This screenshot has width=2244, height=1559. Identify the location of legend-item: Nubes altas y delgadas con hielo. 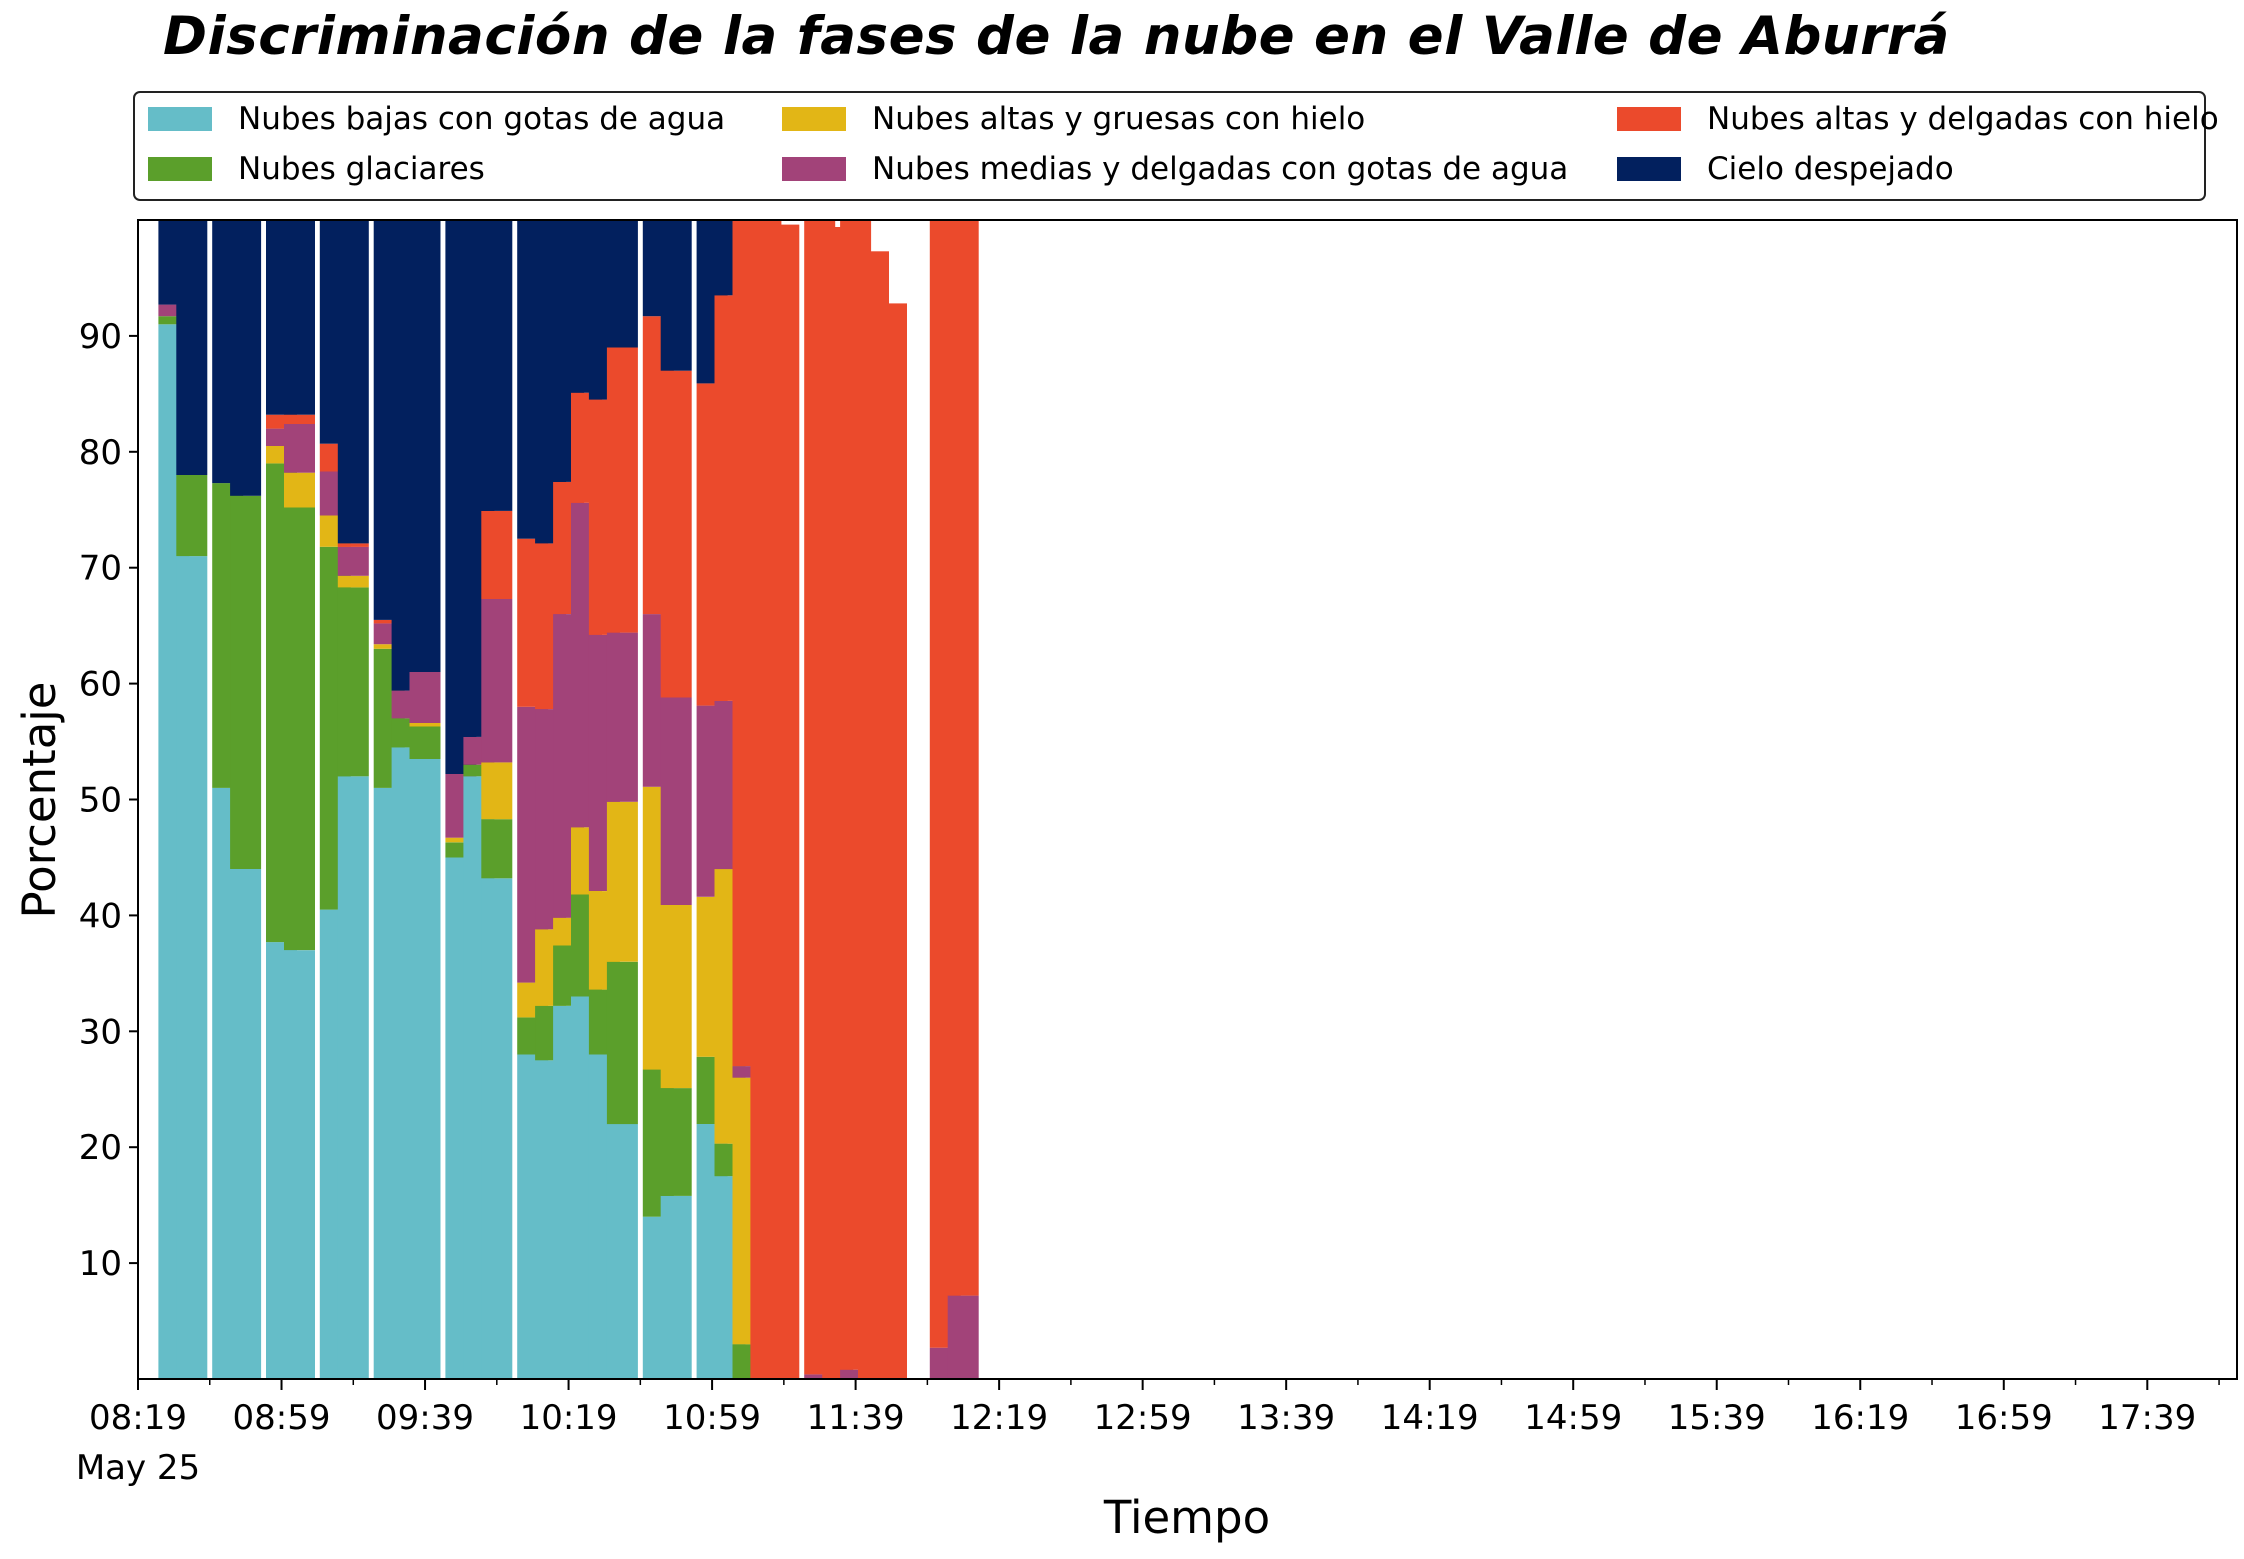
(1918, 119).